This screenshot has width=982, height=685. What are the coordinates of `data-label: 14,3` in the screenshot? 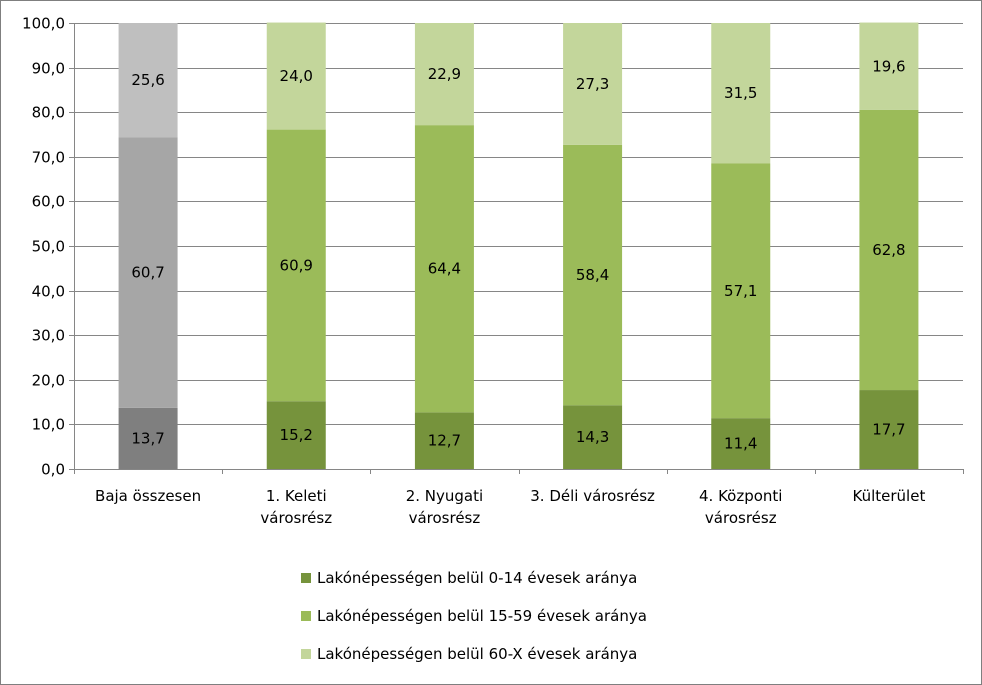 It's located at (592, 437).